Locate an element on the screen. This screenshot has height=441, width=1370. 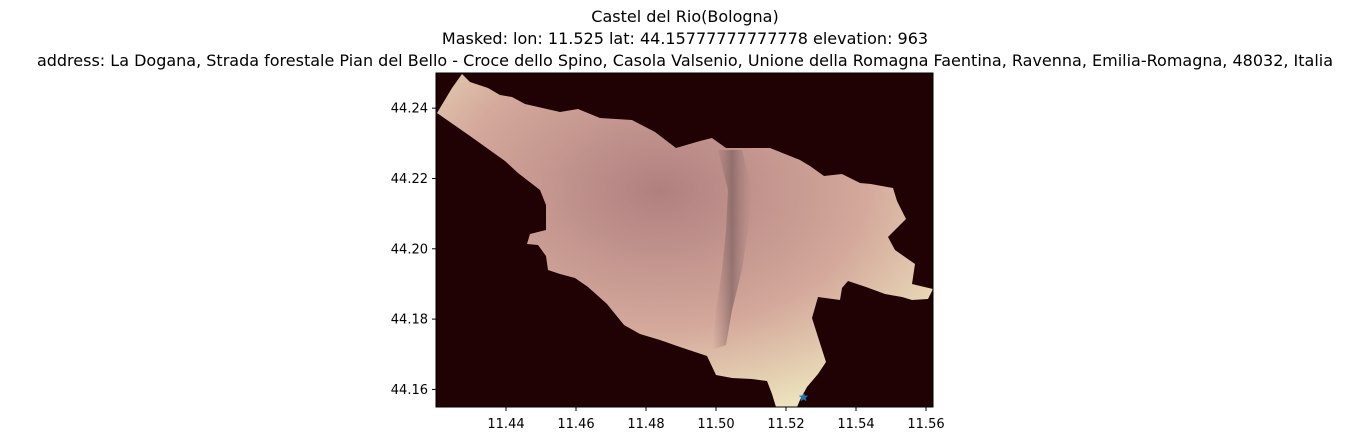
y-axis: 44.24 44.22 44.20 44.18 44.16 is located at coordinates (413, 250).